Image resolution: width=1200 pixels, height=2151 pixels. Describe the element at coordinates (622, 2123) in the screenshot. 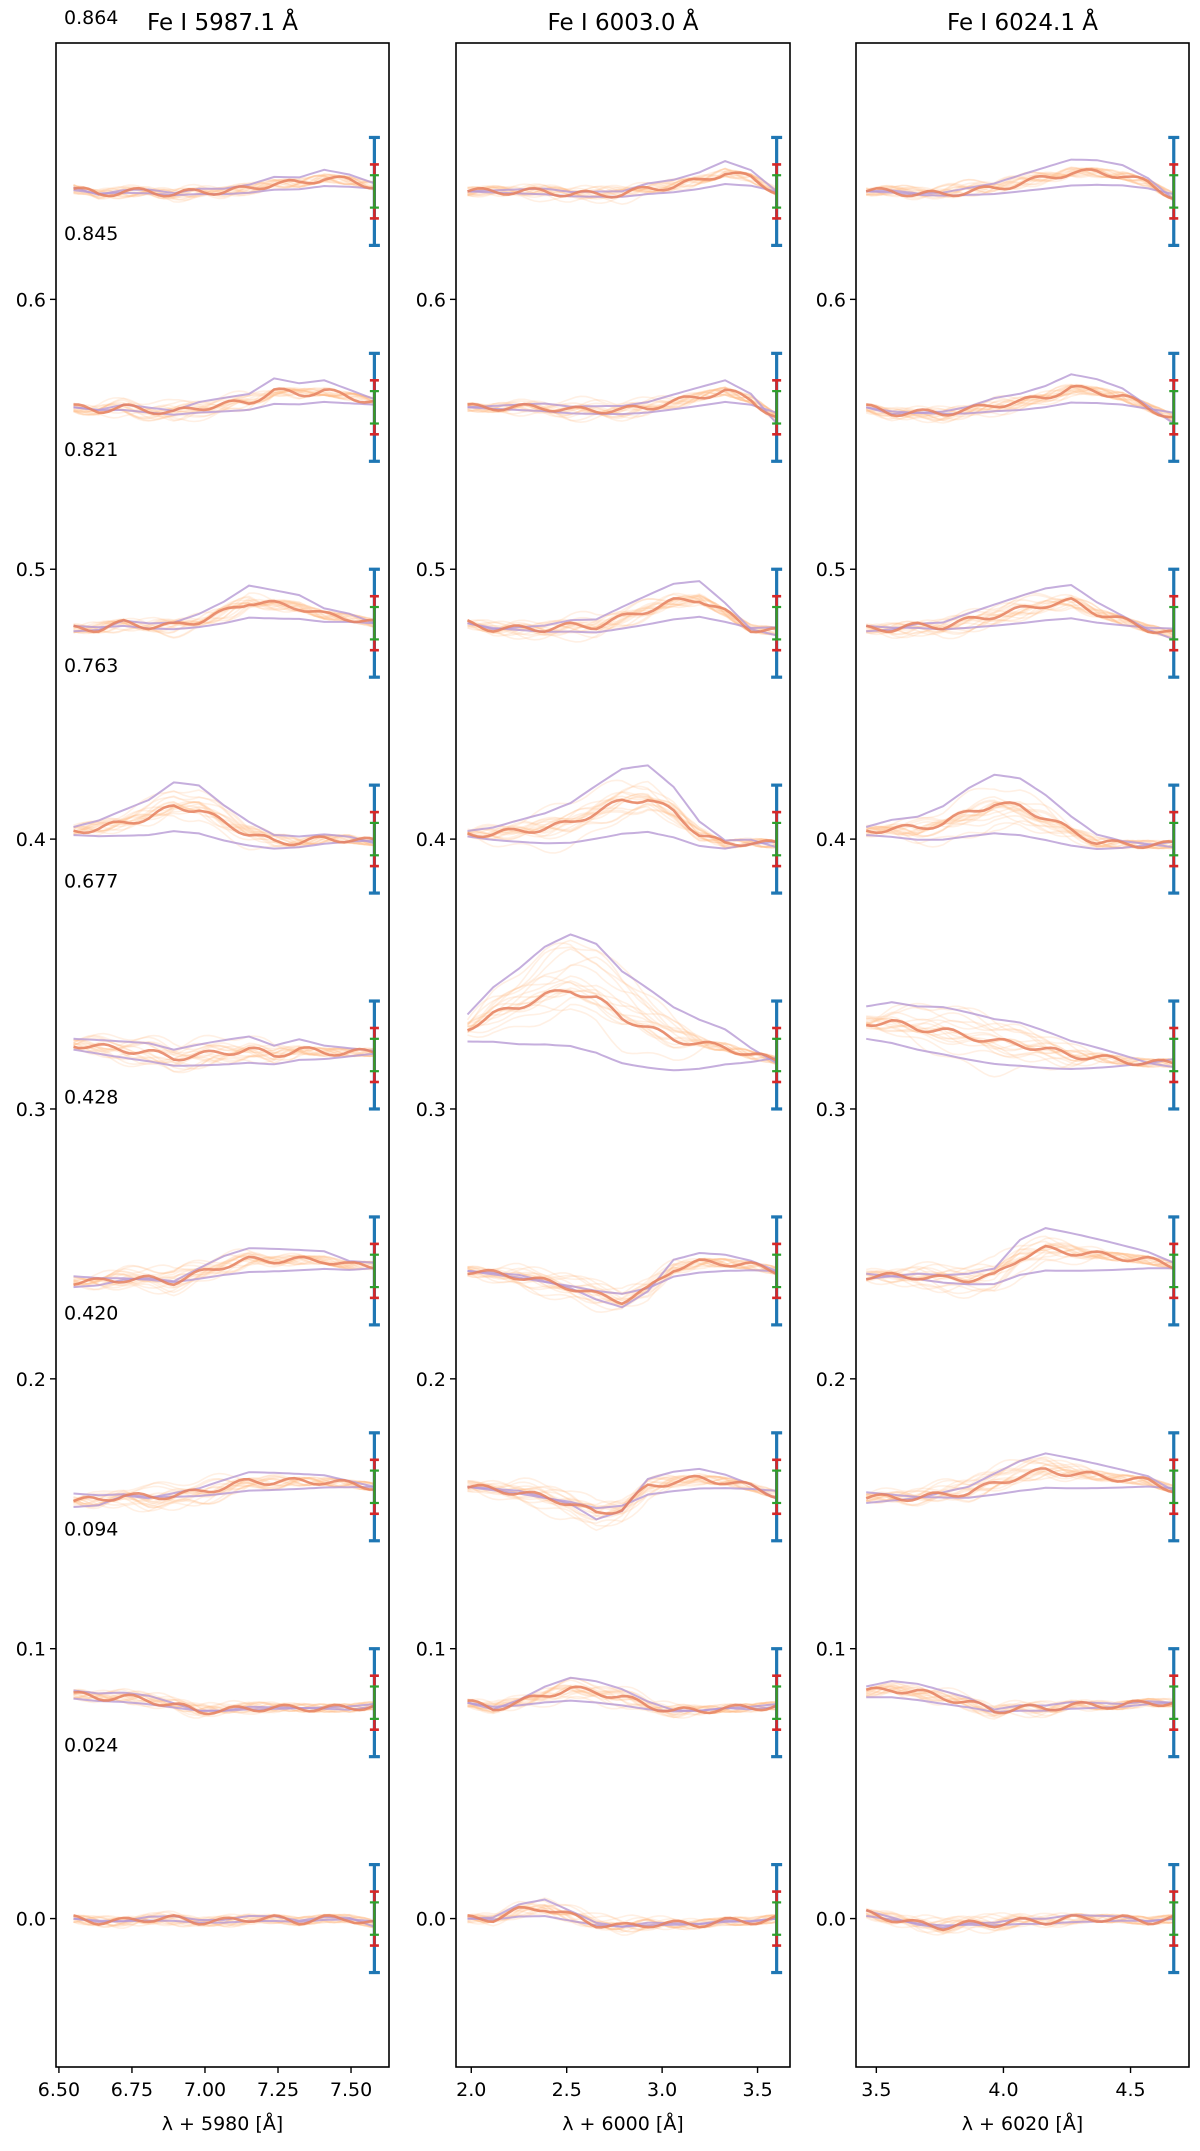

I see `x-axis-label: λ + 6000 [Å]` at that location.